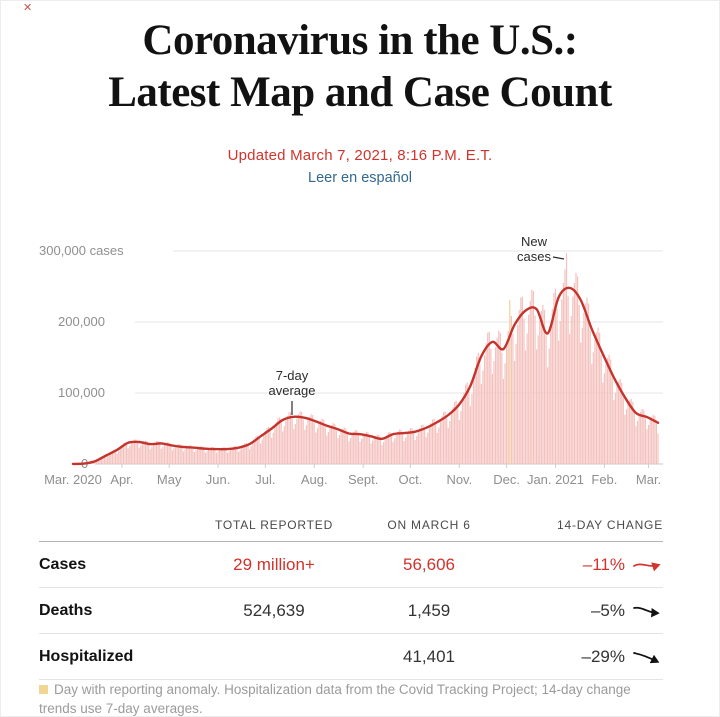 The image size is (720, 717). Describe the element at coordinates (429, 564) in the screenshot. I see `on-march-6-value: 56,606` at that location.